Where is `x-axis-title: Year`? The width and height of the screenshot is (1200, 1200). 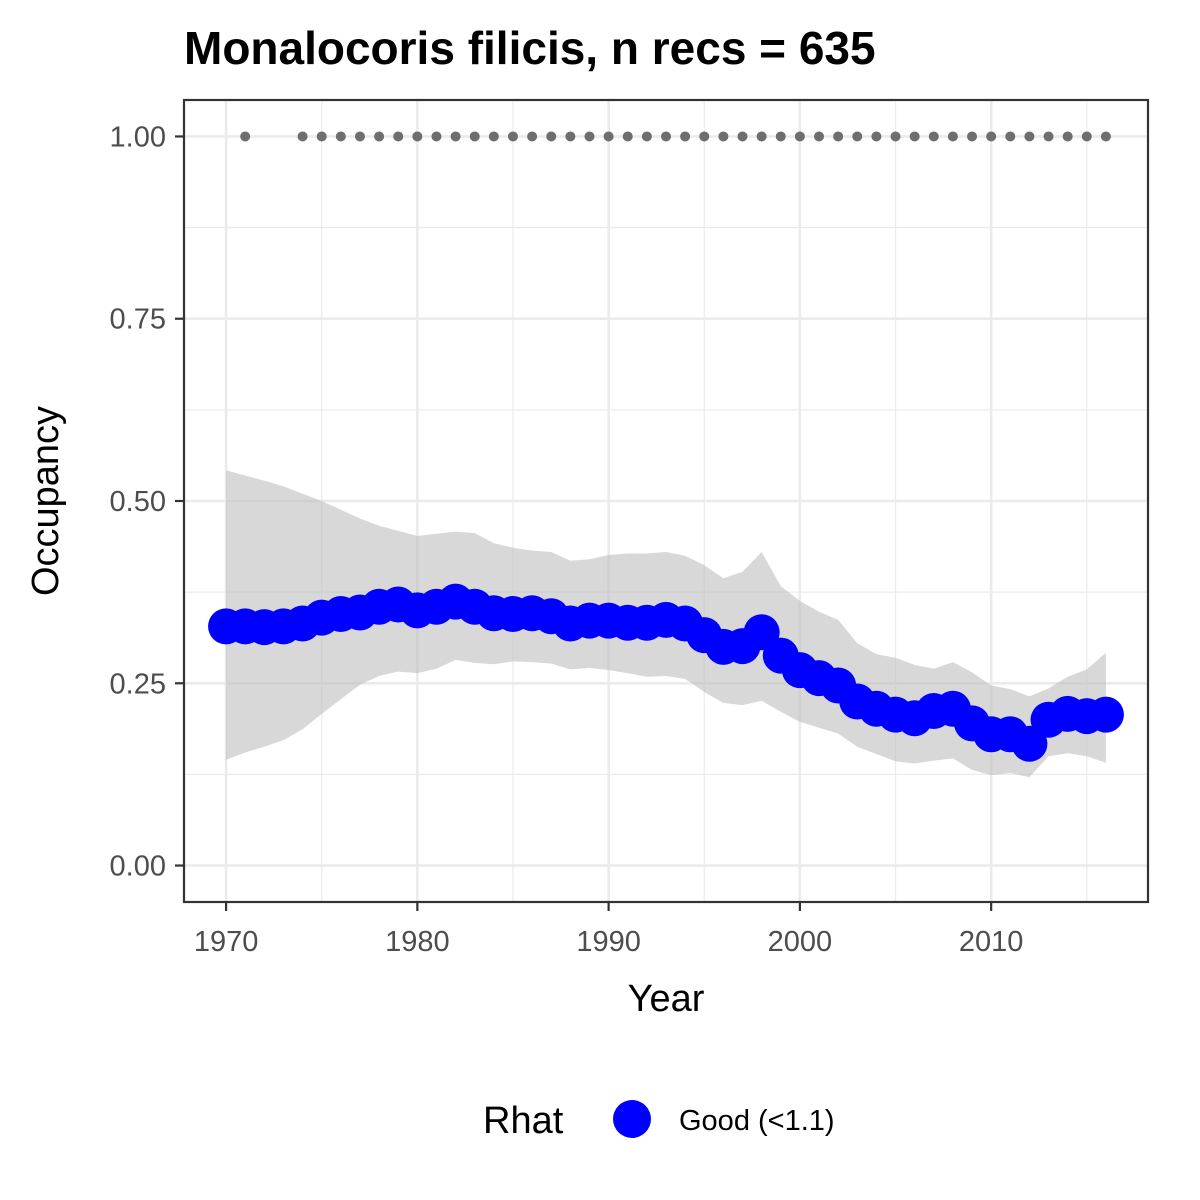 x-axis-title: Year is located at coordinates (666, 999).